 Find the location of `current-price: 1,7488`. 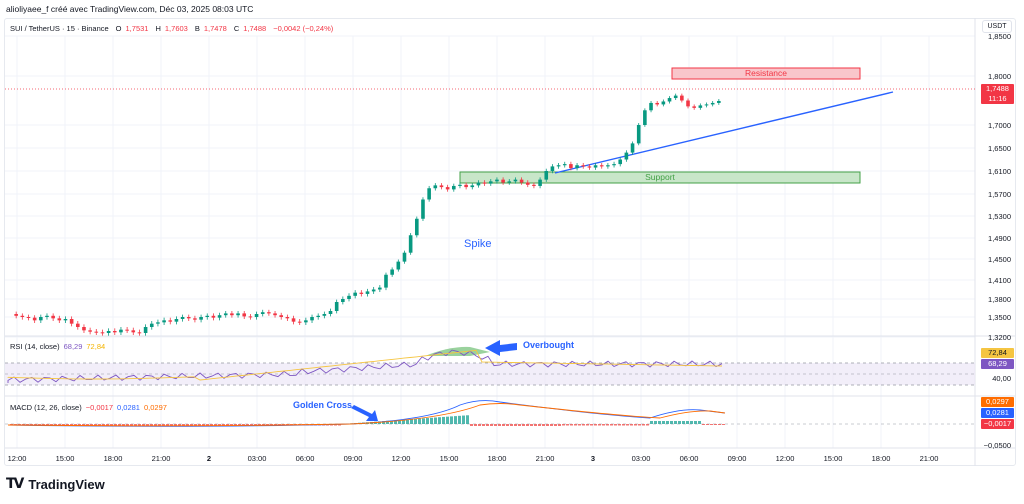

current-price: 1,7488 is located at coordinates (997, 88).